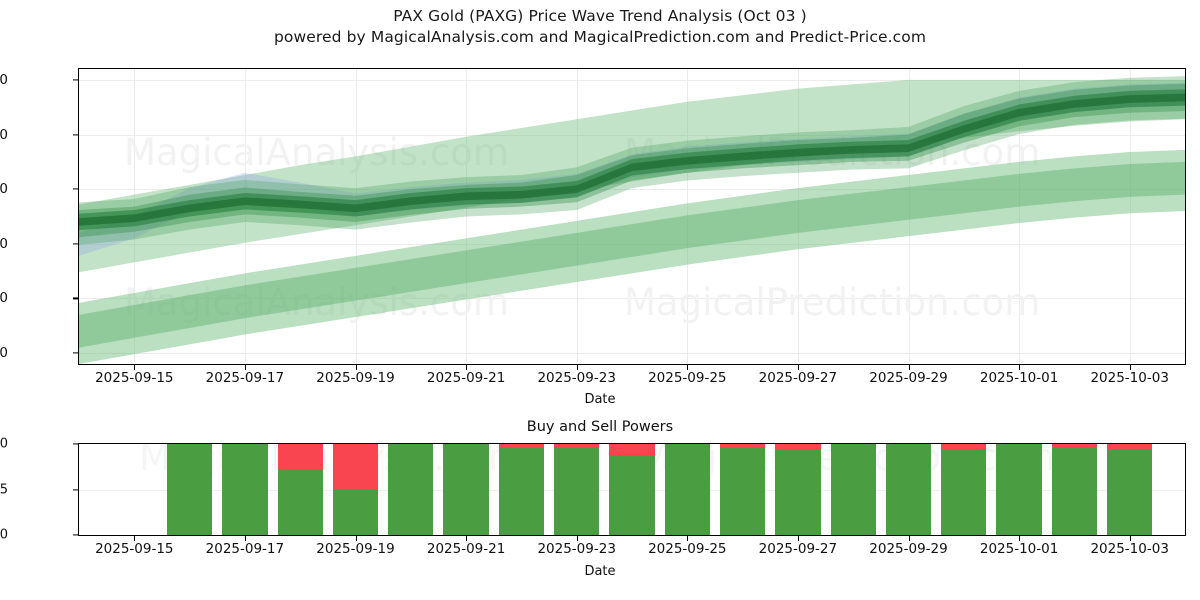 Image resolution: width=1200 pixels, height=600 pixels. What do you see at coordinates (1129, 549) in the screenshot?
I see `signal-x-tick-2025-10-03: 2025-10-03` at bounding box center [1129, 549].